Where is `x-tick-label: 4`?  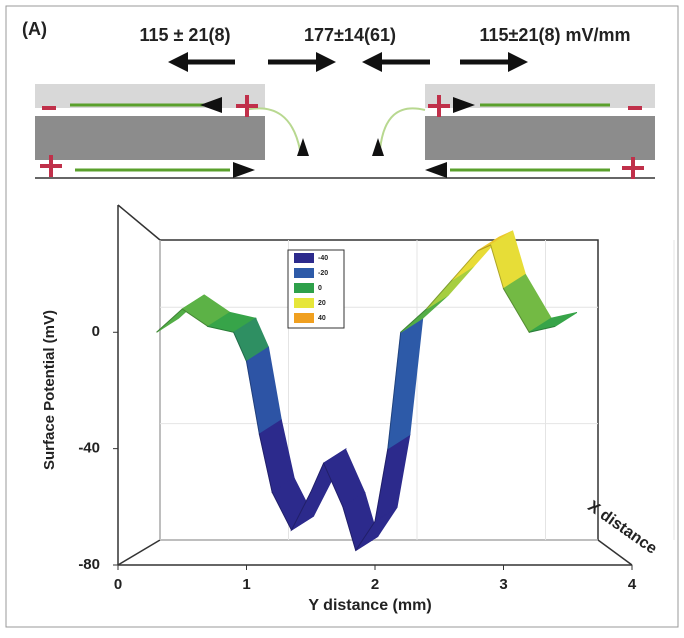 x-tick-label: 4 is located at coordinates (632, 584).